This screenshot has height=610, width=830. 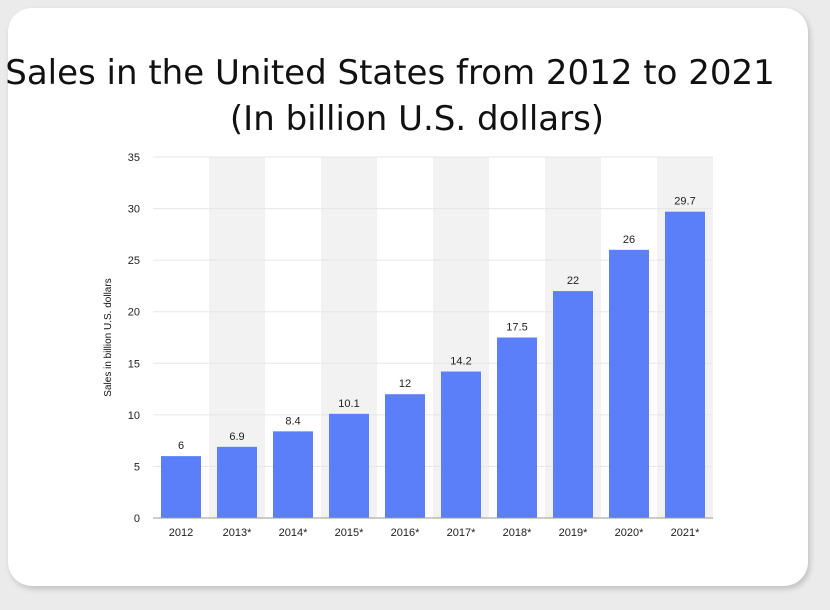 I want to click on data-label: 17.5, so click(x=516, y=328).